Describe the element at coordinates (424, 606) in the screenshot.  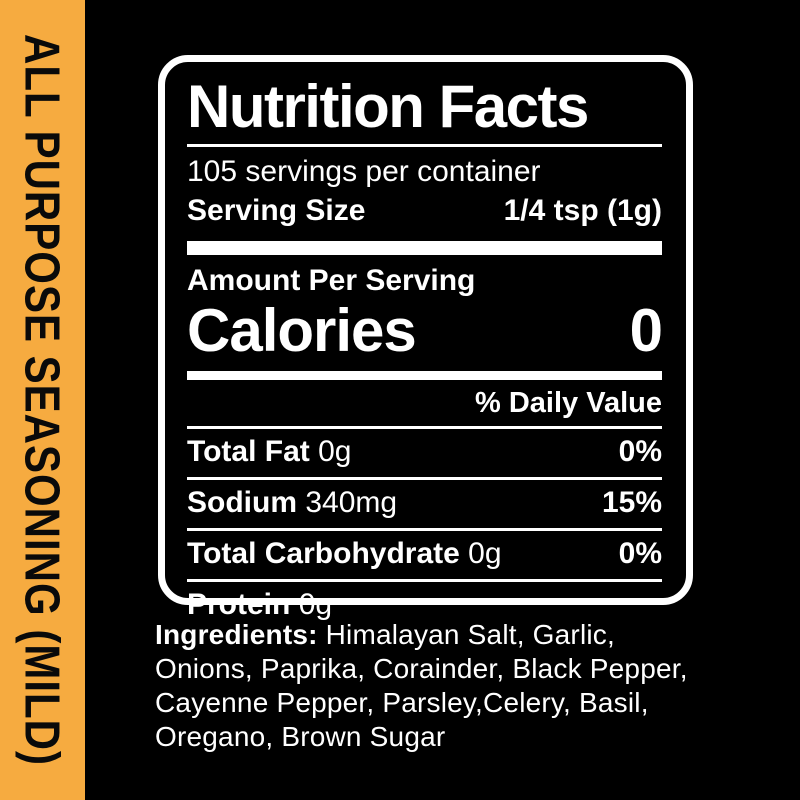
I see `nutrient-row-protein: Protein 0g` at that location.